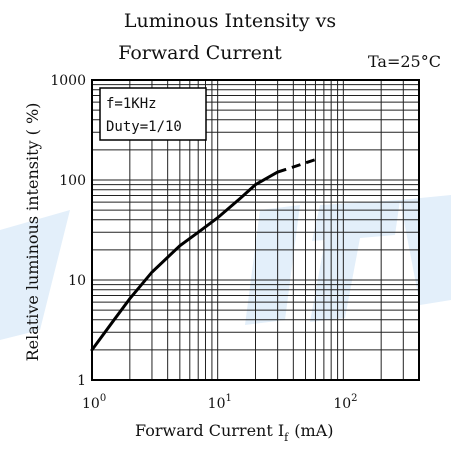 This screenshot has height=468, width=451. I want to click on y-tick-label: 1, so click(81, 381).